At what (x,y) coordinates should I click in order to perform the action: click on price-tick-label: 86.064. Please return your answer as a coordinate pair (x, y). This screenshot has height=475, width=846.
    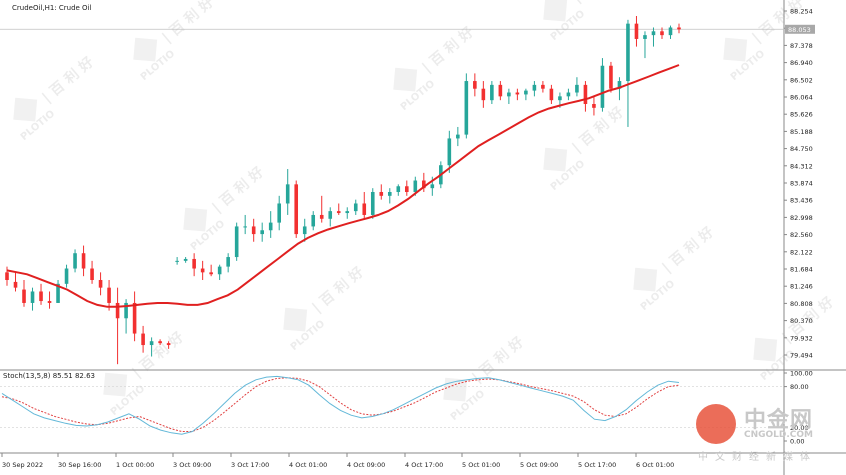
    Looking at the image, I should click on (801, 98).